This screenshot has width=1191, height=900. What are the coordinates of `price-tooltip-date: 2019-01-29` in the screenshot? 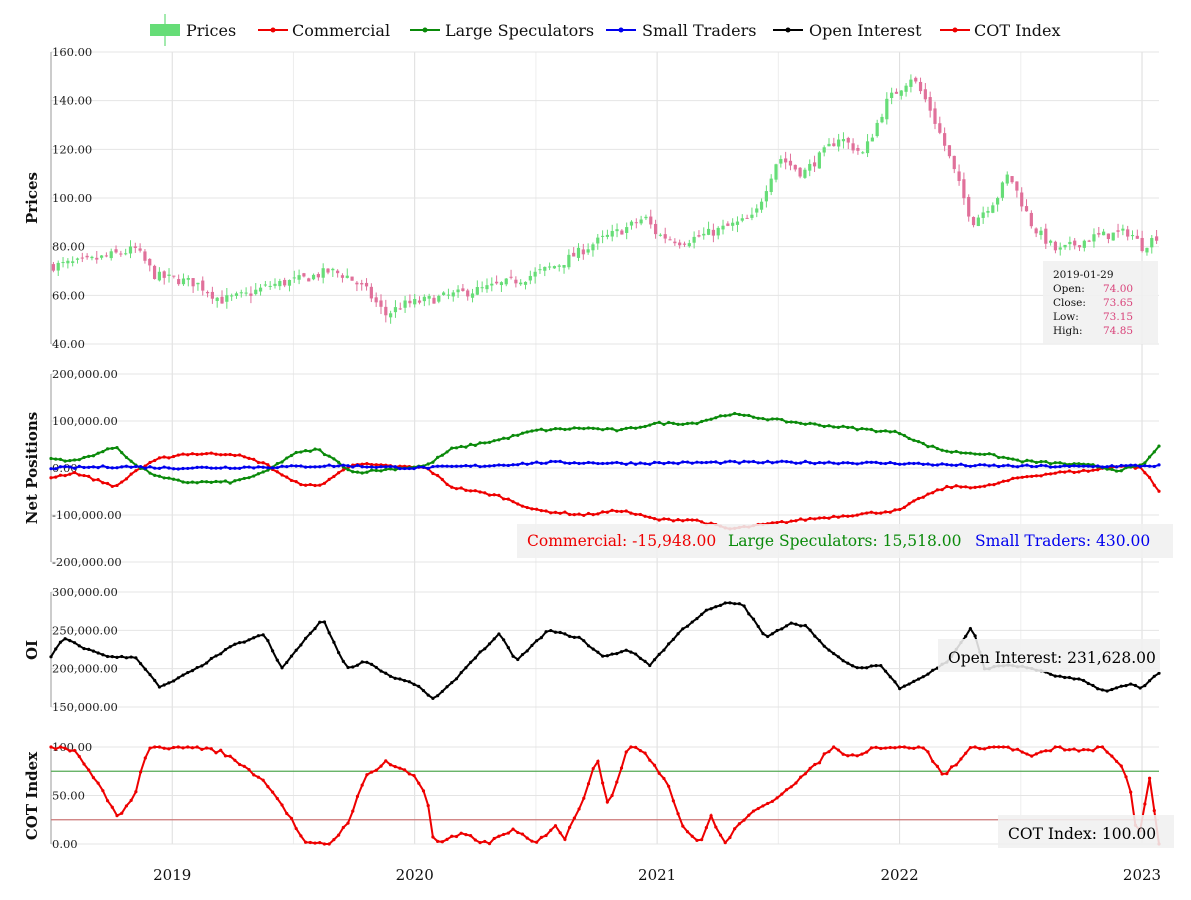 It's located at (1083, 275).